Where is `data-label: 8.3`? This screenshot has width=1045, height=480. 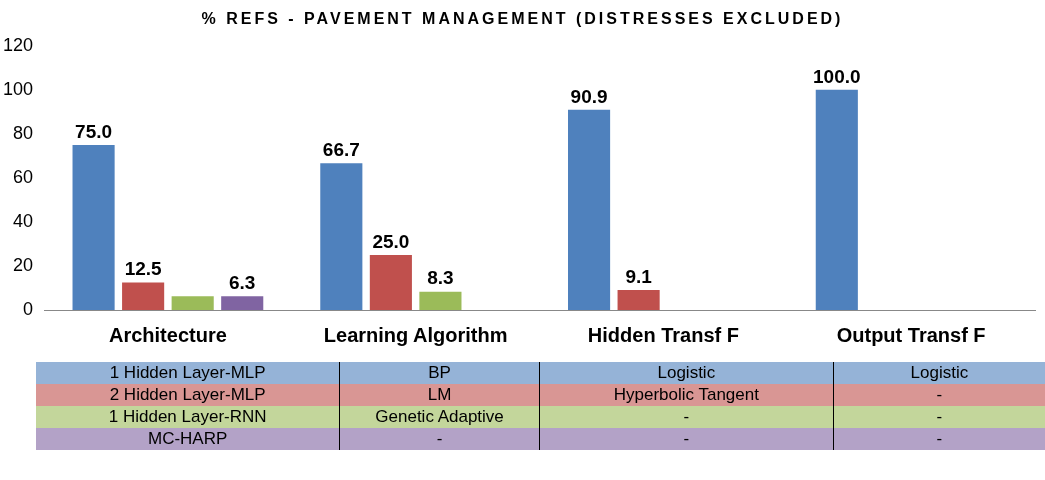 data-label: 8.3 is located at coordinates (440, 278).